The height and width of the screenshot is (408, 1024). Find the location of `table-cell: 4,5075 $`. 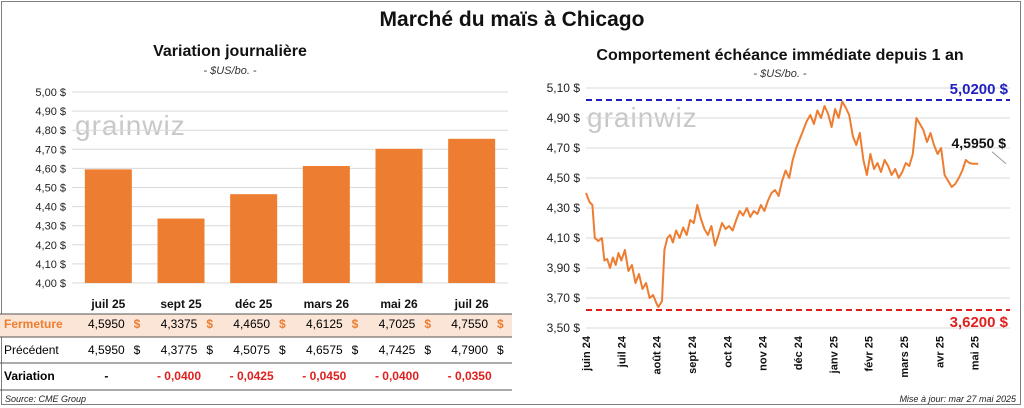

table-cell: 4,5075 $ is located at coordinates (252, 350).